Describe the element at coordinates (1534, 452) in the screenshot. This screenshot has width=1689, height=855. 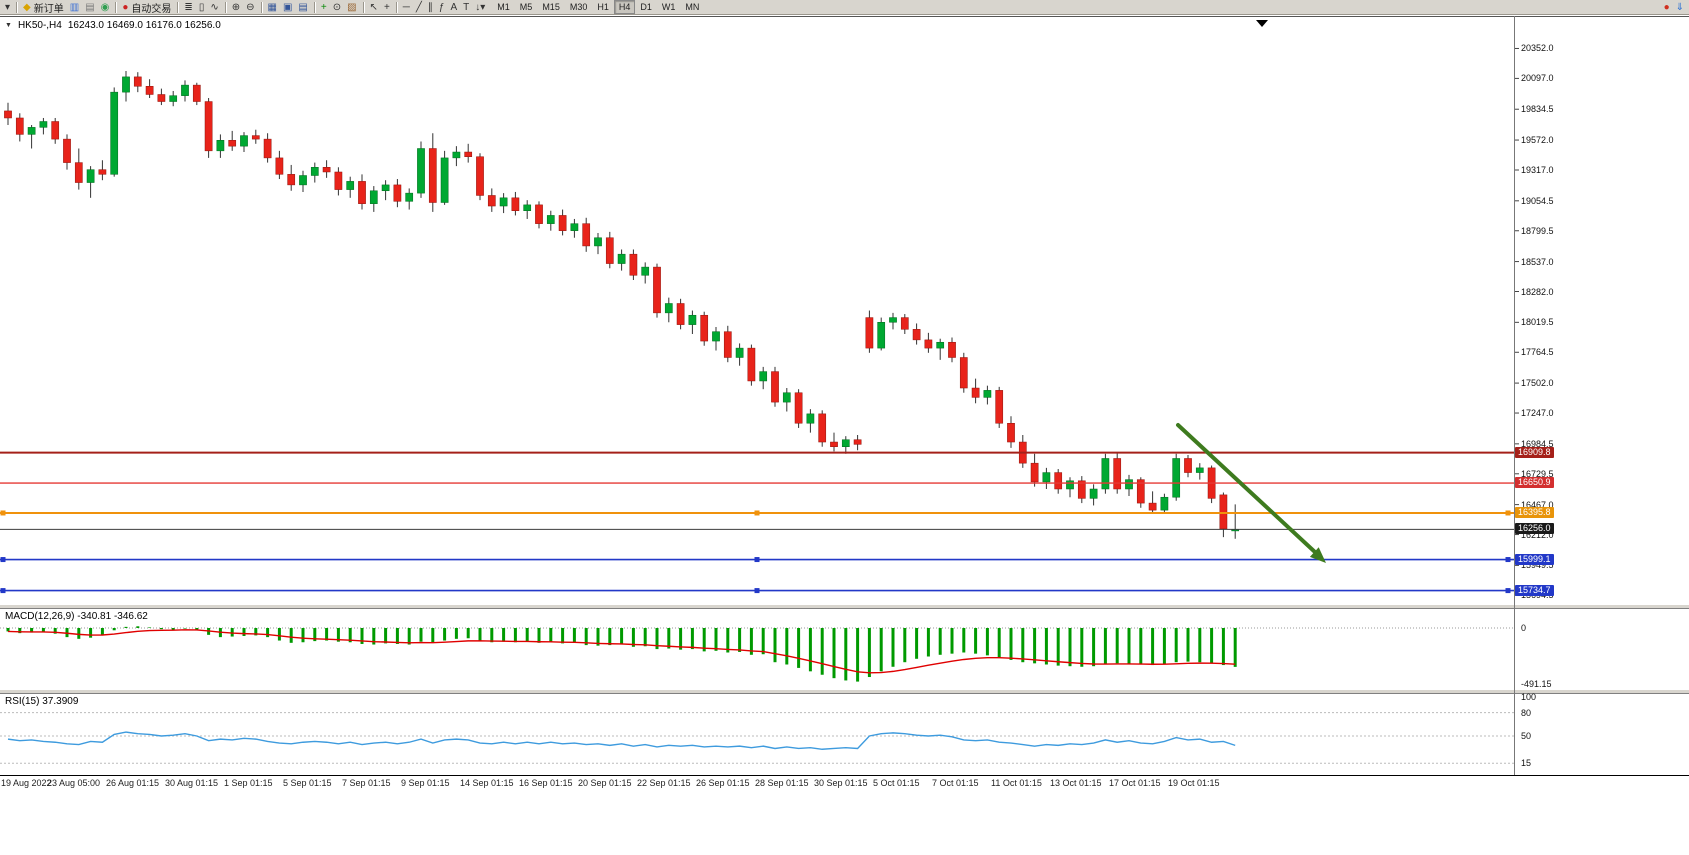
I see `price-level-badge: 16909.8` at that location.